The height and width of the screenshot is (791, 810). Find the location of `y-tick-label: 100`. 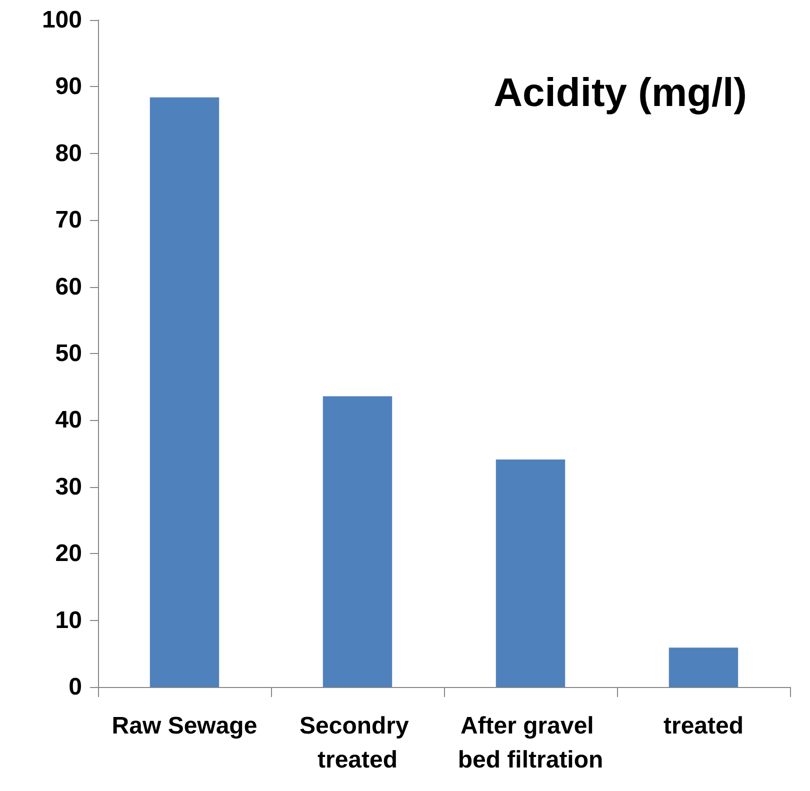

y-tick-label: 100 is located at coordinates (62, 20).